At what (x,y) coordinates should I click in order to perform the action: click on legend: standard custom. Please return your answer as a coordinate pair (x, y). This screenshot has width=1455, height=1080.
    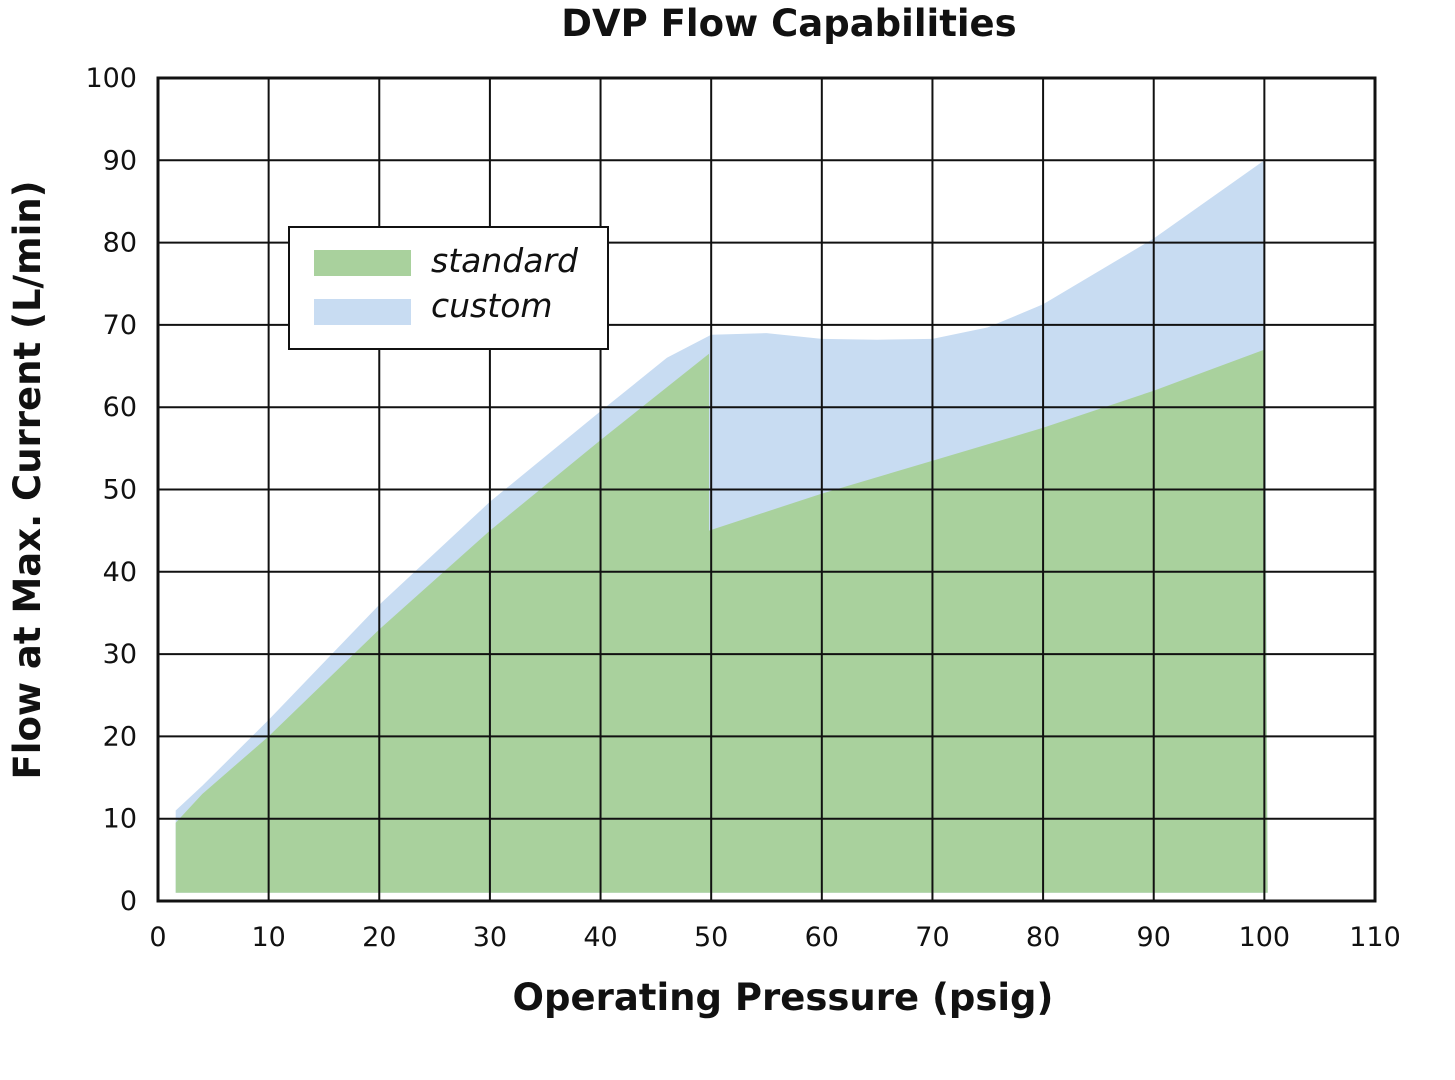
    Looking at the image, I should click on (448, 288).